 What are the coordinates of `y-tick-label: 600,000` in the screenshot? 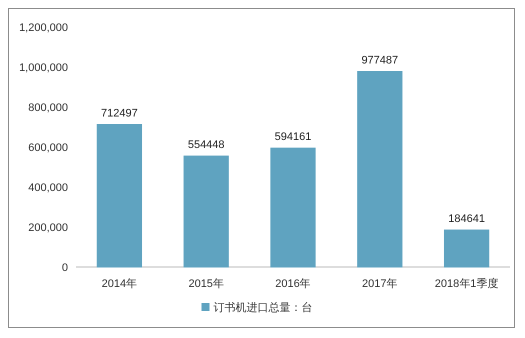 It's located at (48, 148).